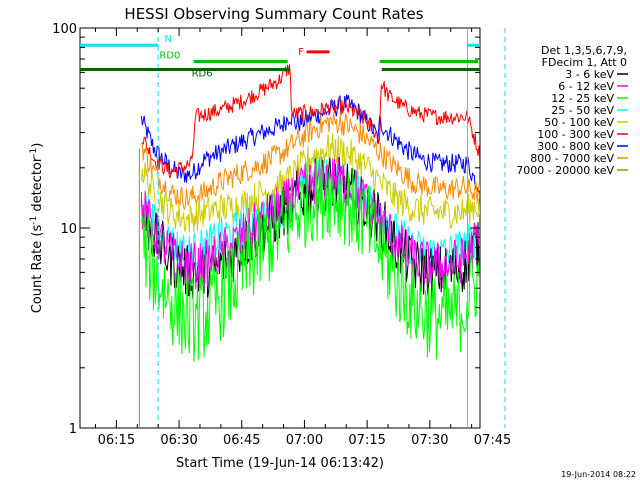 The height and width of the screenshot is (480, 640). I want to click on y-axis-label: Count Rate (s-1 detector-1), so click(37, 228).